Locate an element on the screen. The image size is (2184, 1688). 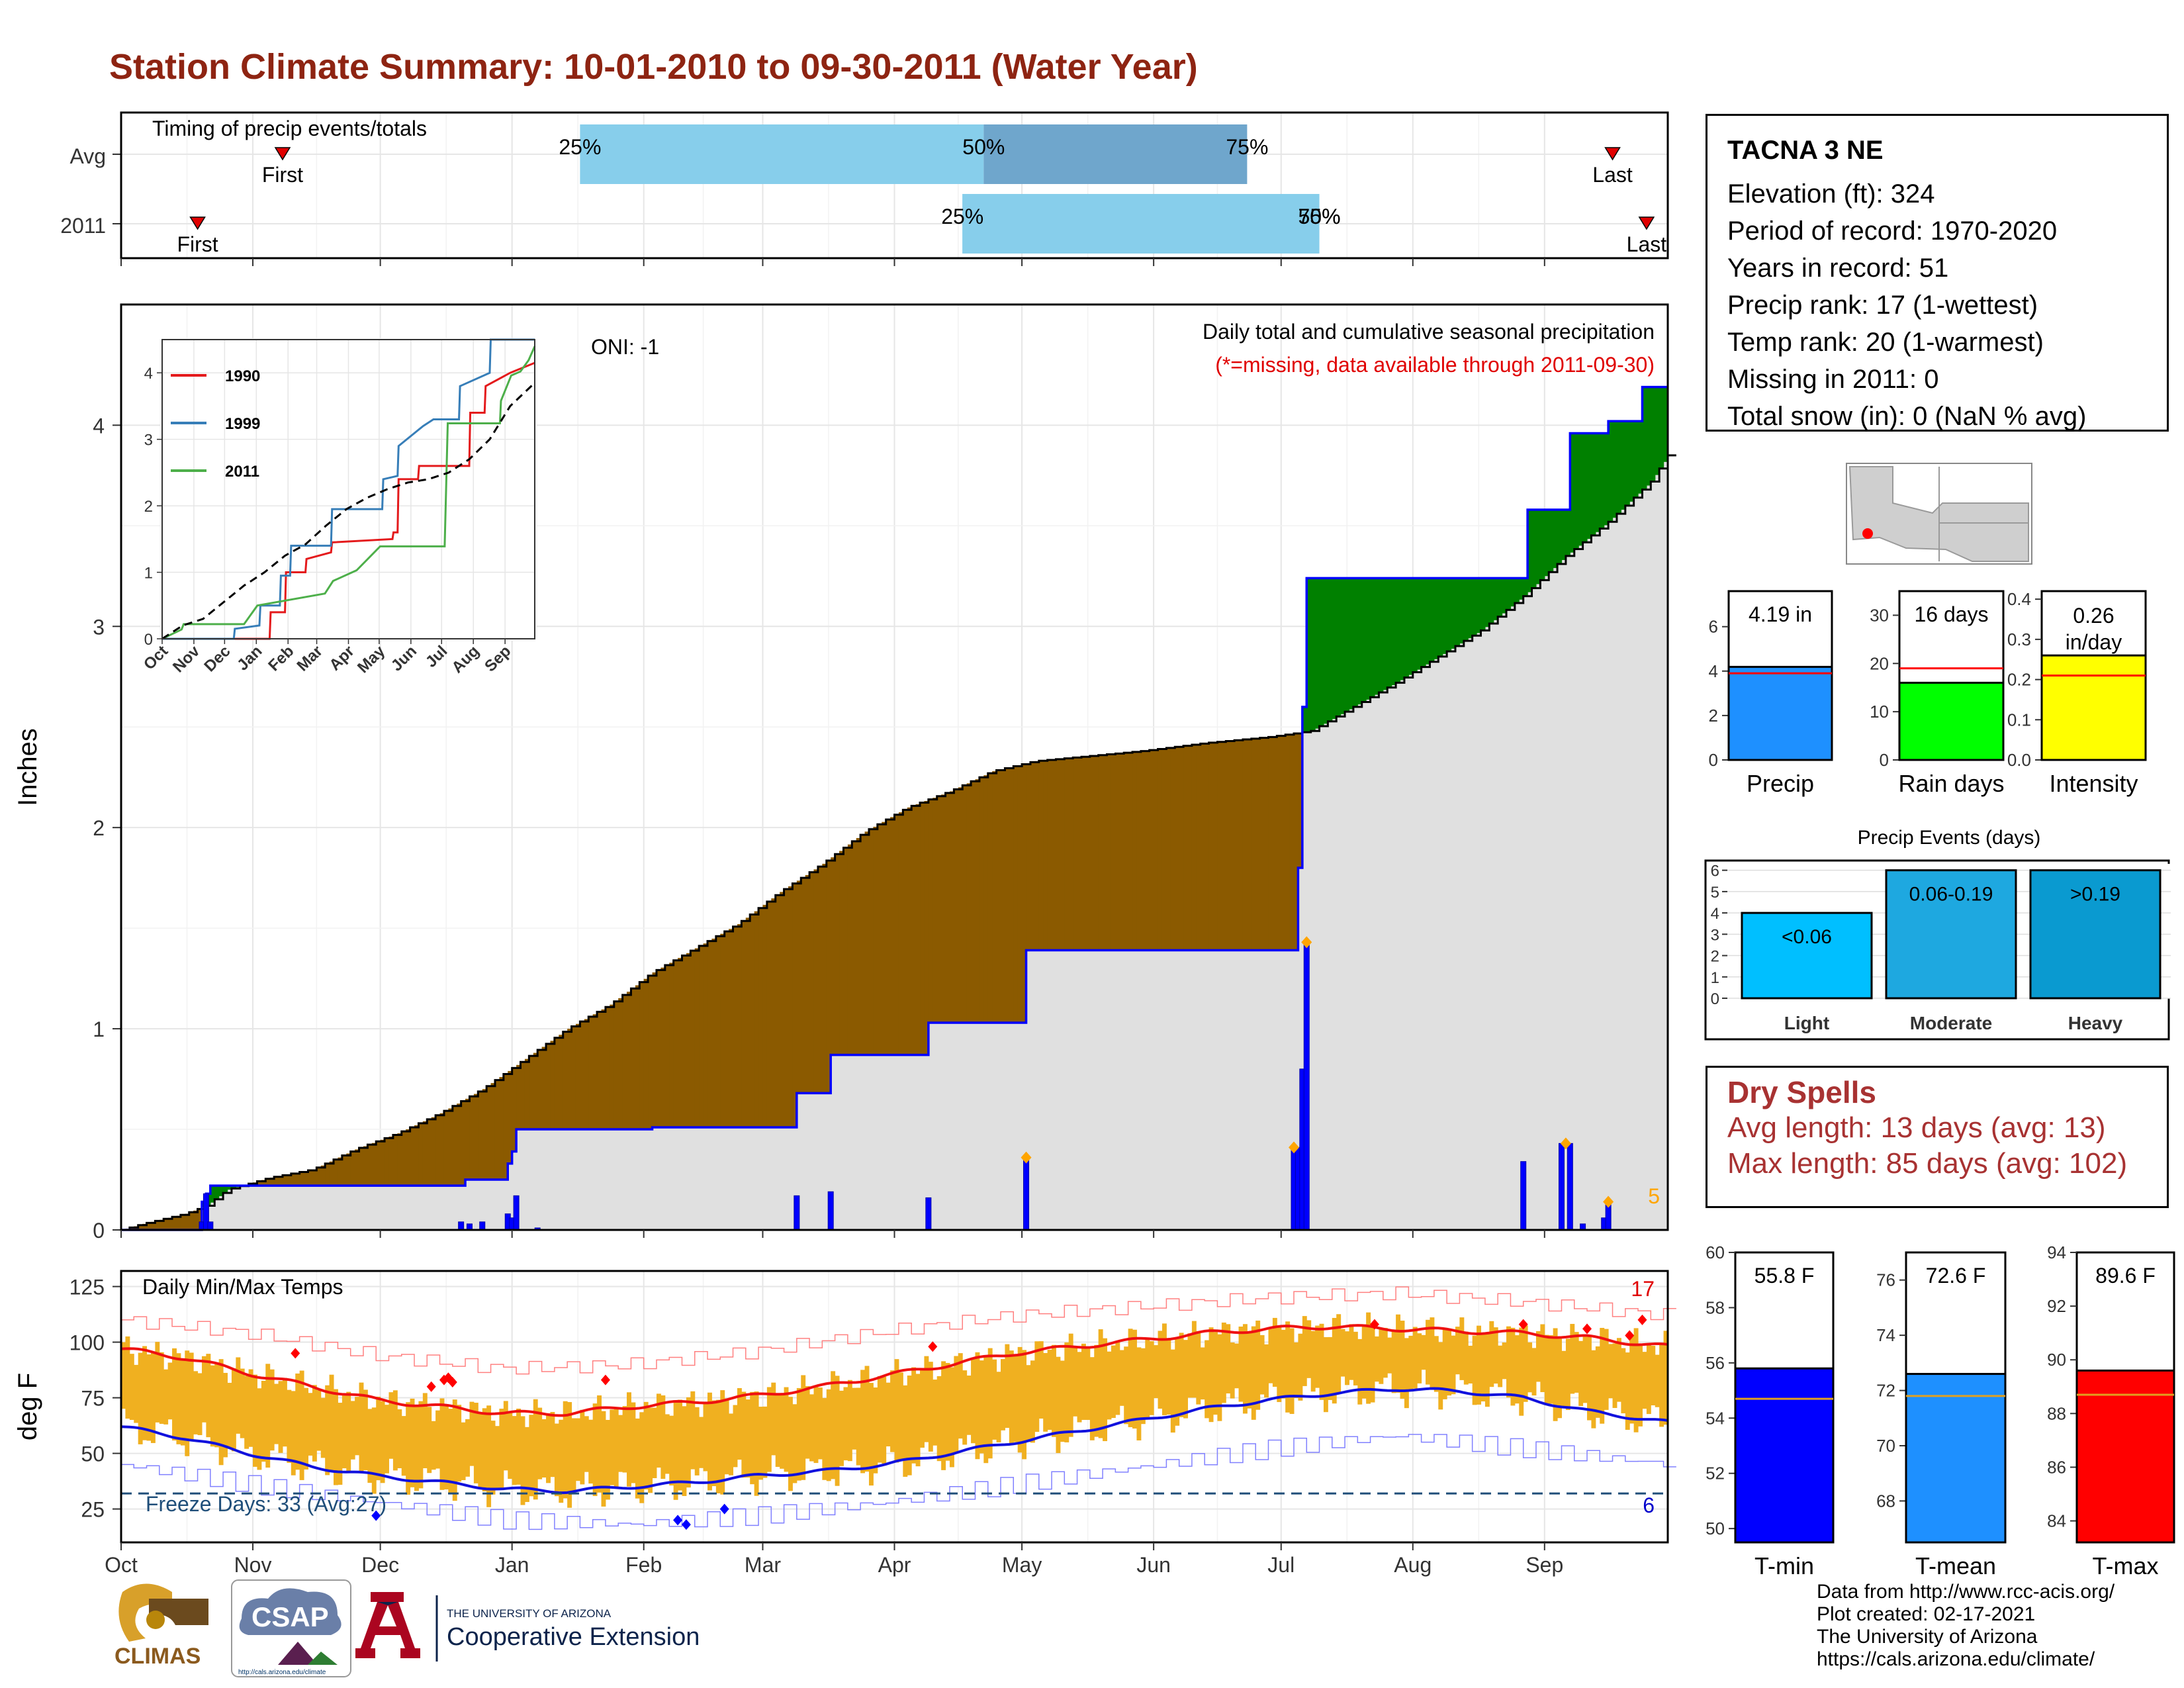
temp-cold-marker is located at coordinates (678, 1520).